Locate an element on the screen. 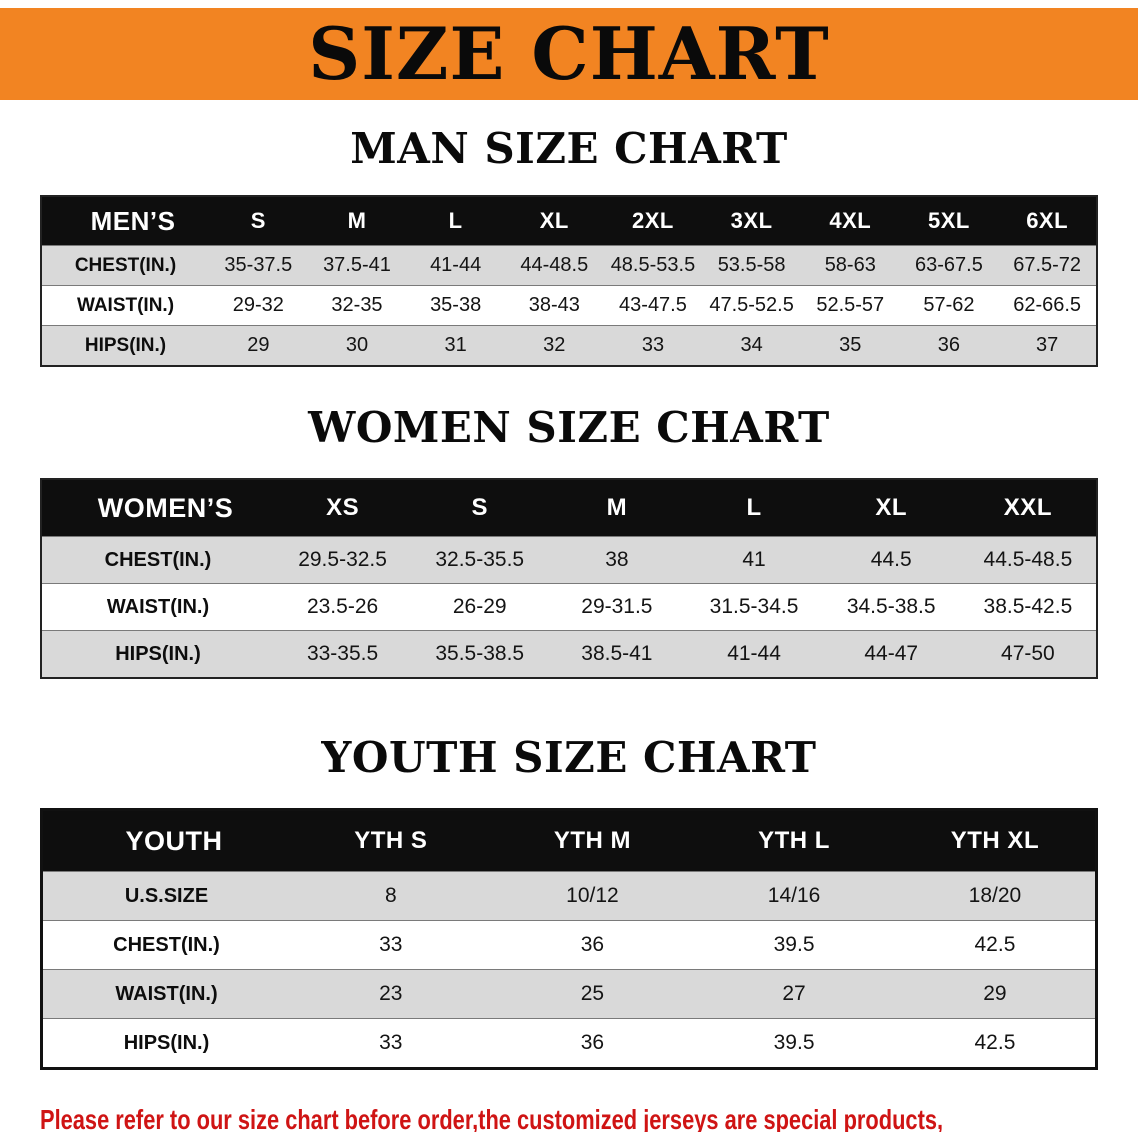 Image resolution: width=1138 pixels, height=1132 pixels. table-row: HIPS(IN.) 29 30 31 32 33 34 35 36 37 is located at coordinates (569, 345).